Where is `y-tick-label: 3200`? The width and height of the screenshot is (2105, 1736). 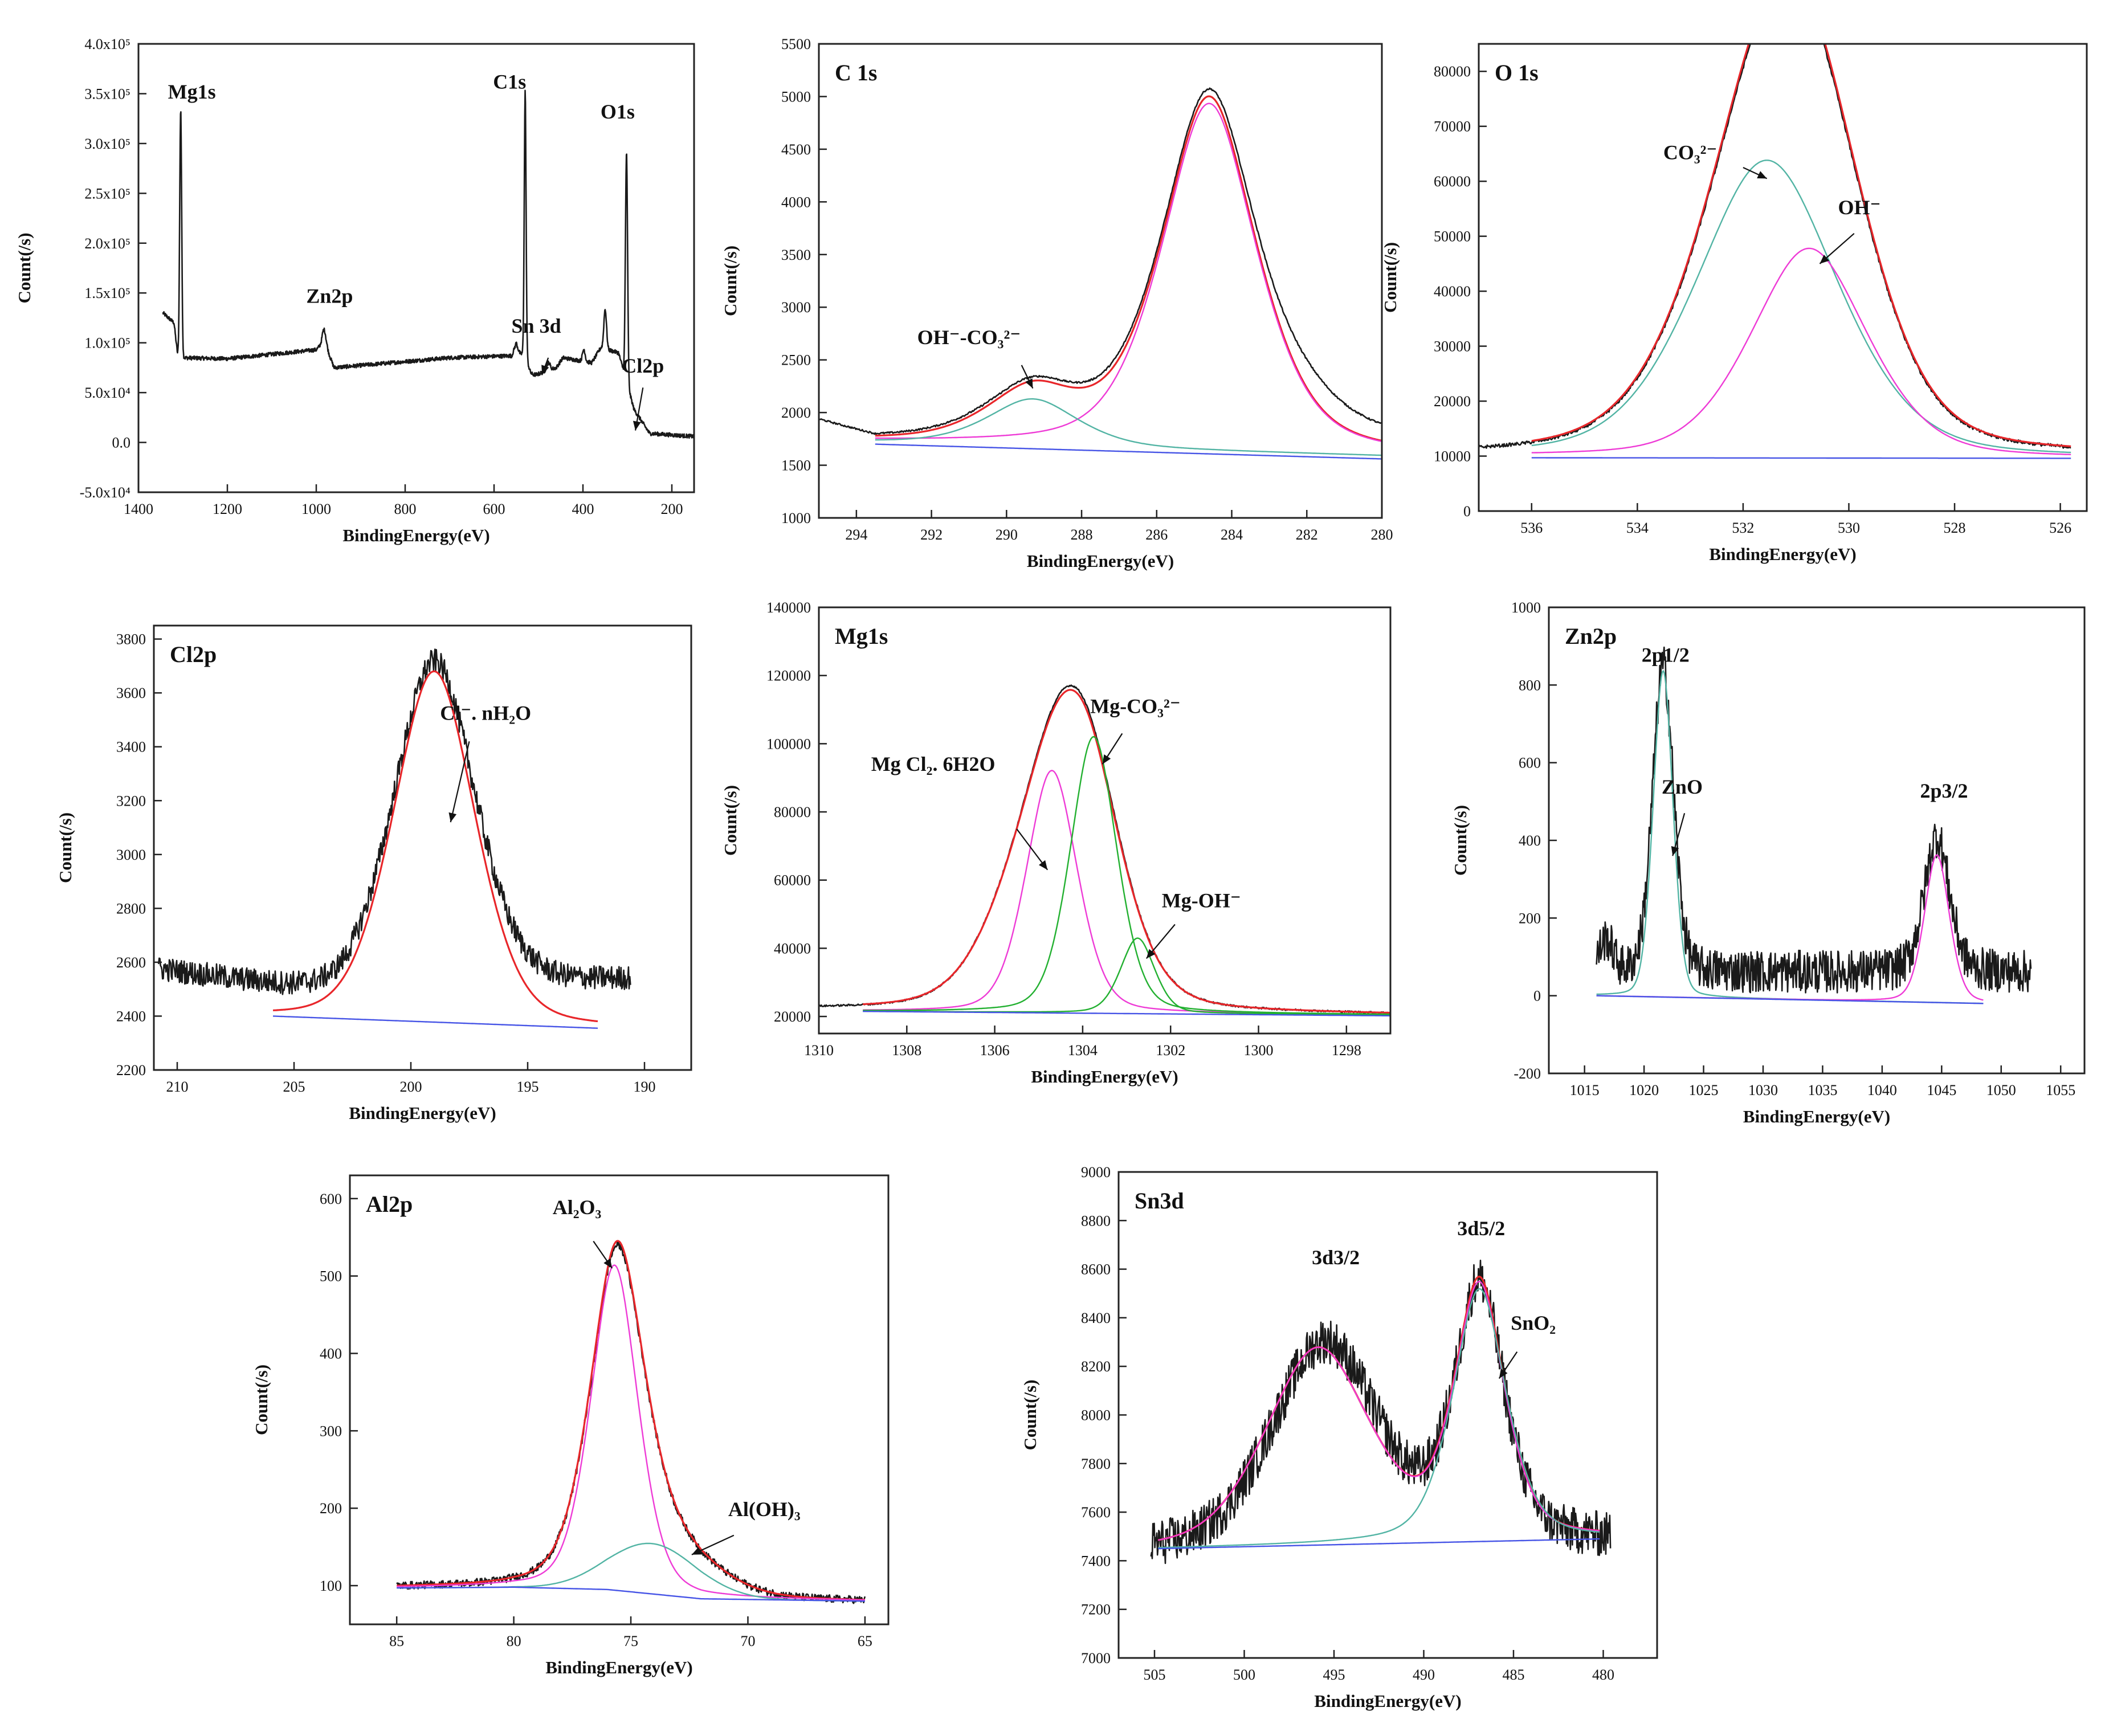 y-tick-label: 3200 is located at coordinates (131, 801).